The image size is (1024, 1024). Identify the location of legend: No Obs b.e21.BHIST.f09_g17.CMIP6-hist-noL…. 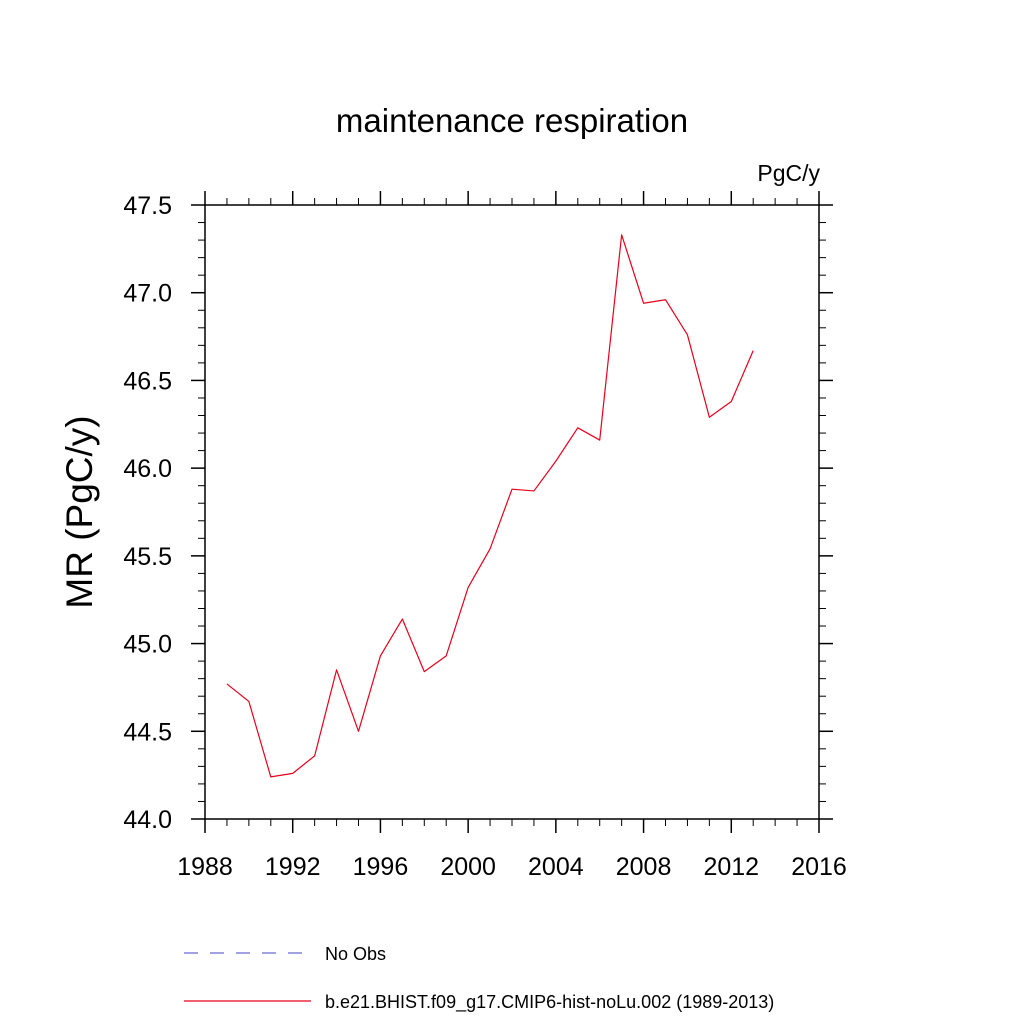
(479, 978).